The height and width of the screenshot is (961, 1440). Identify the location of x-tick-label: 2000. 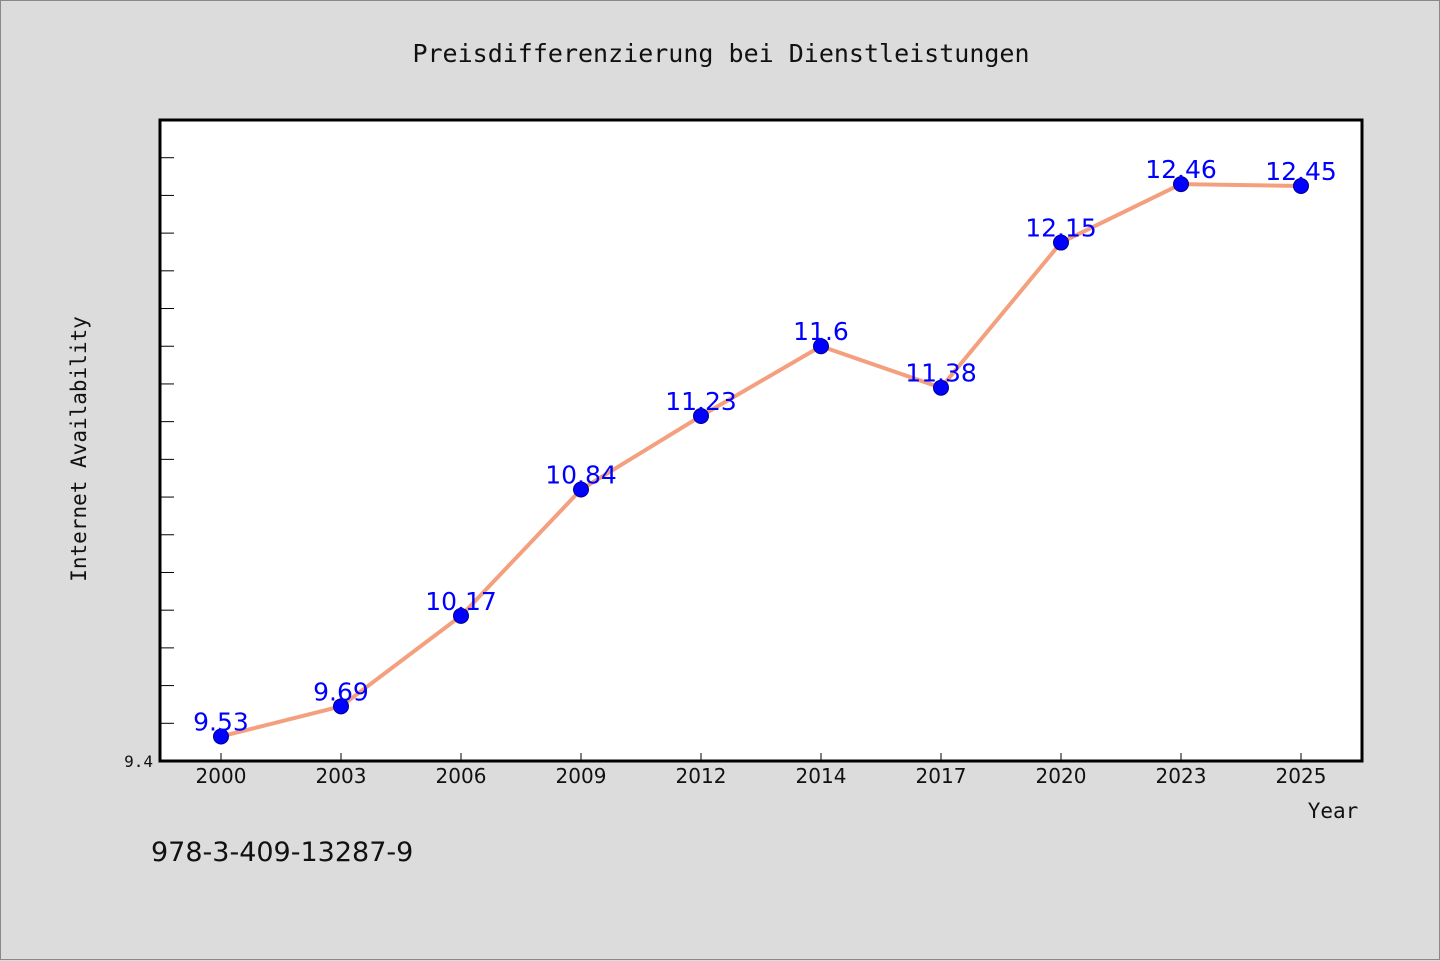
(221, 776).